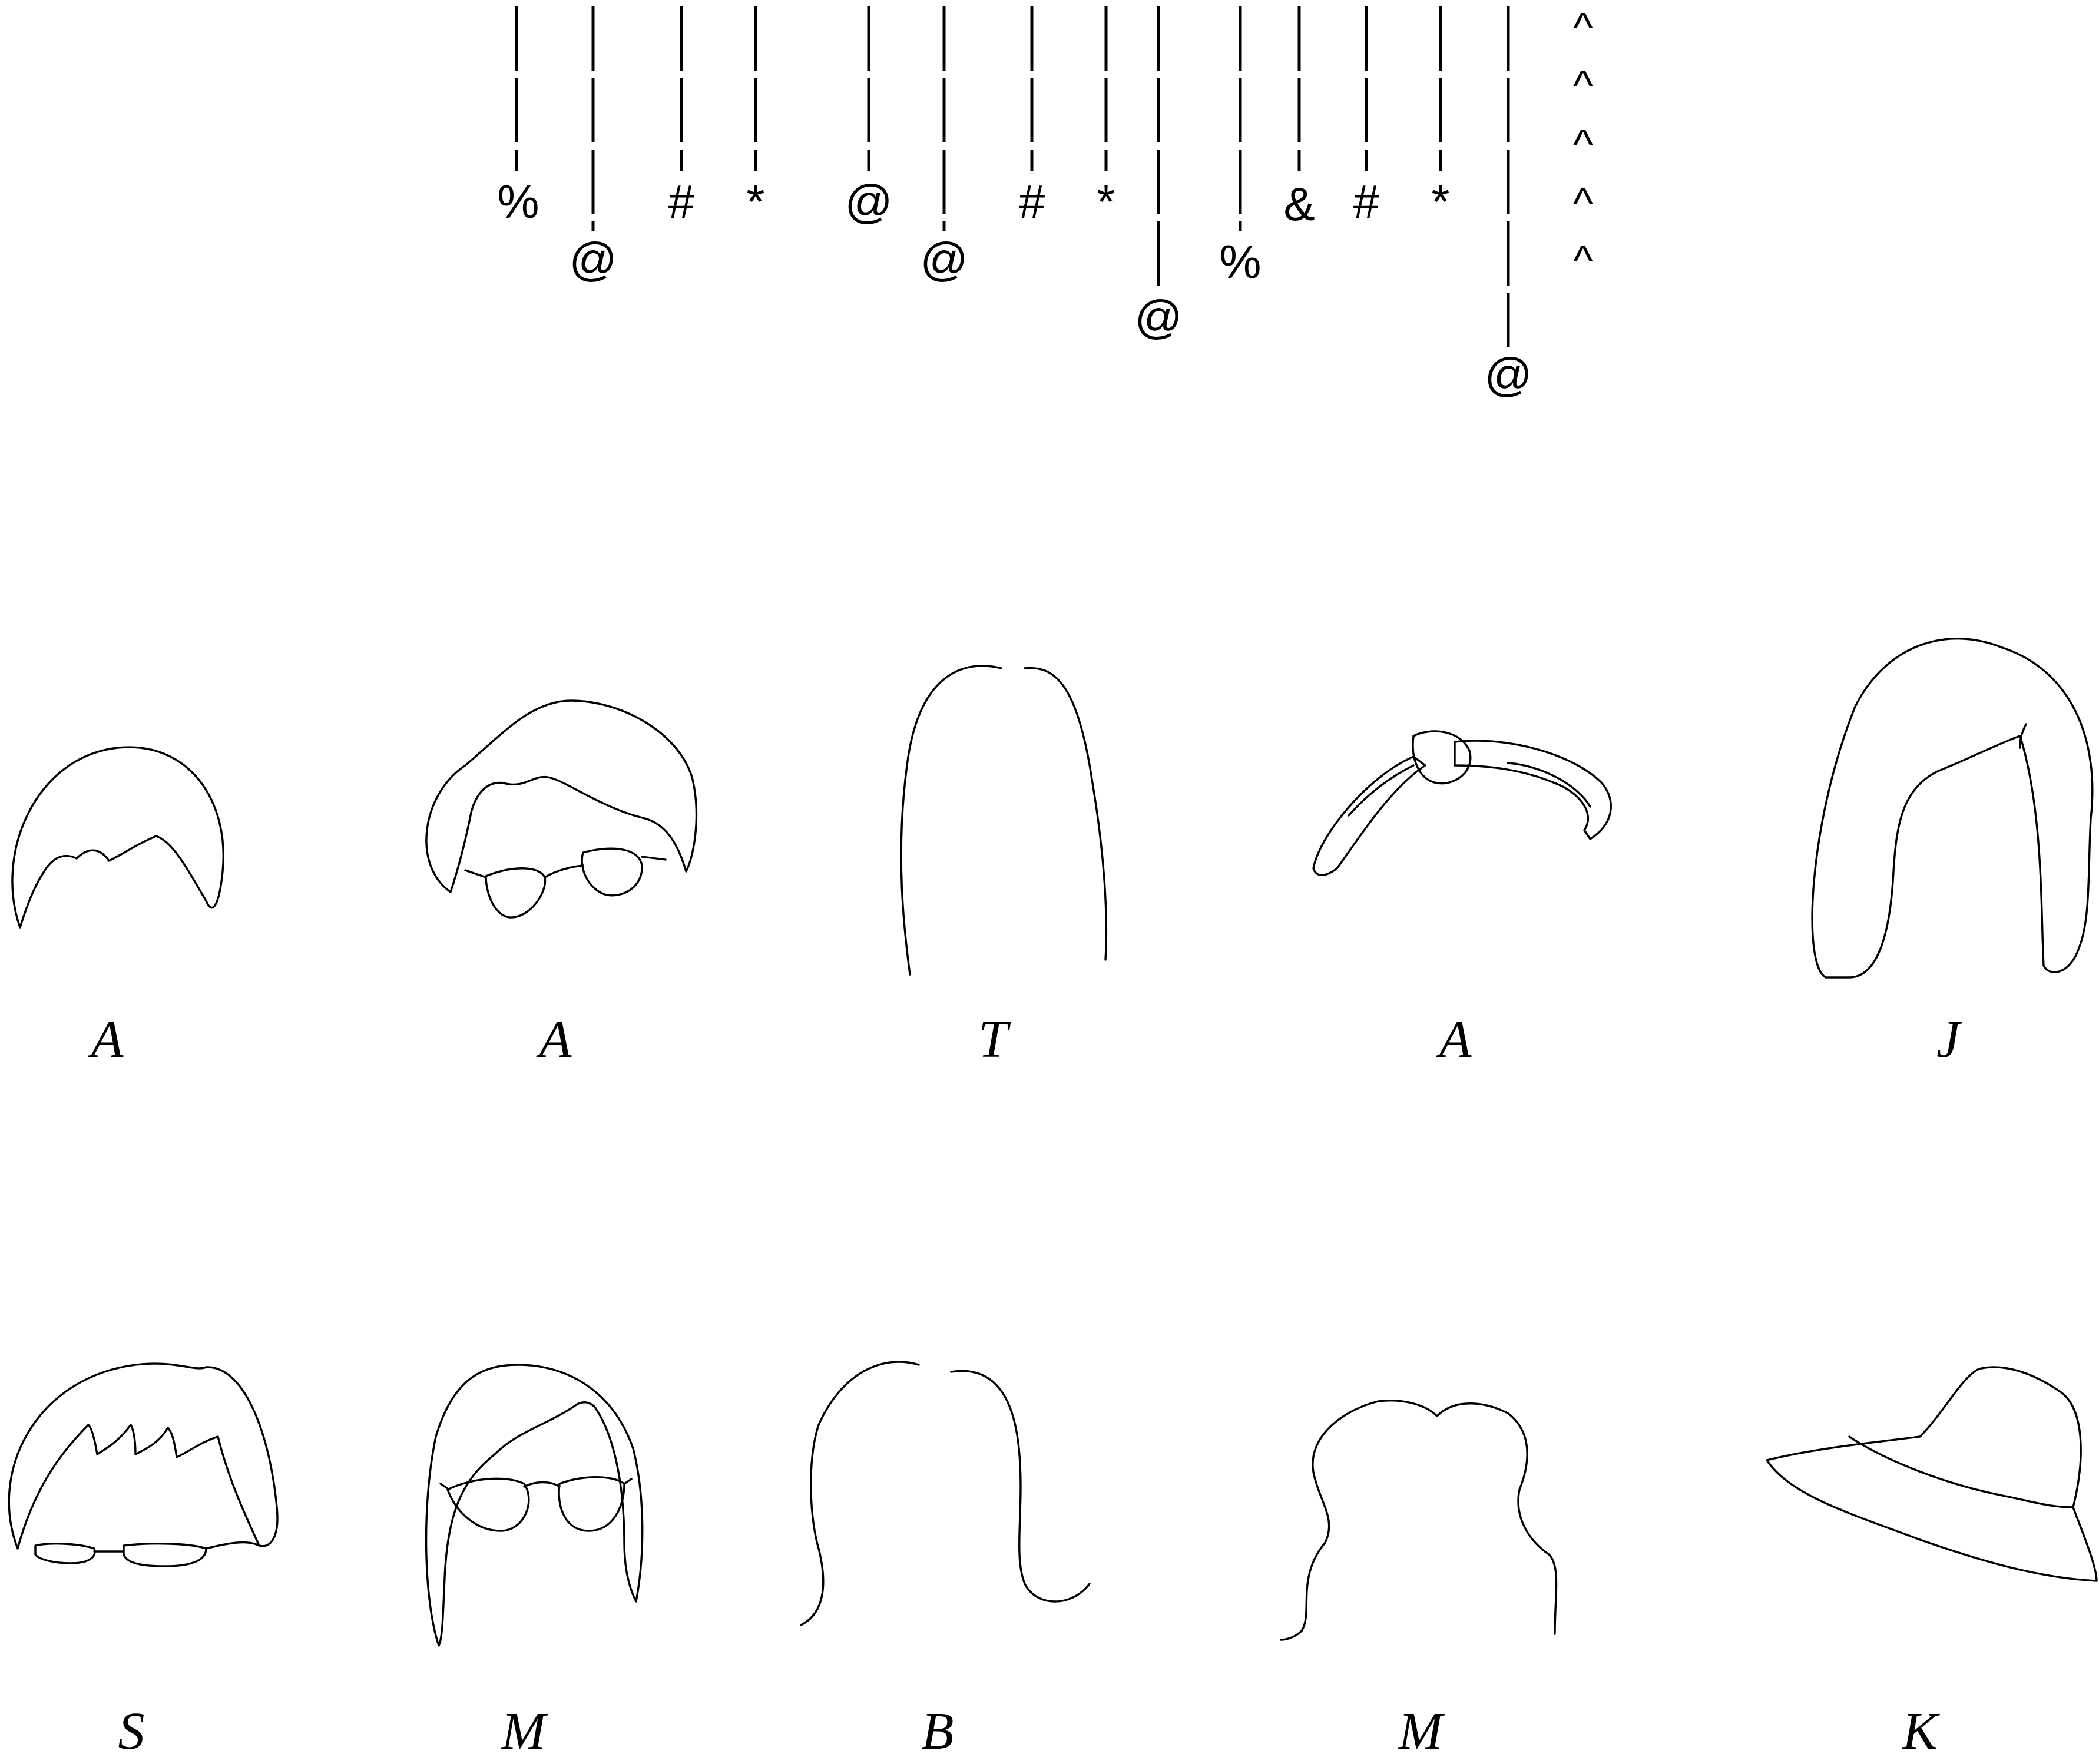  What do you see at coordinates (938, 1731) in the screenshot?
I see `figure-label: B` at bounding box center [938, 1731].